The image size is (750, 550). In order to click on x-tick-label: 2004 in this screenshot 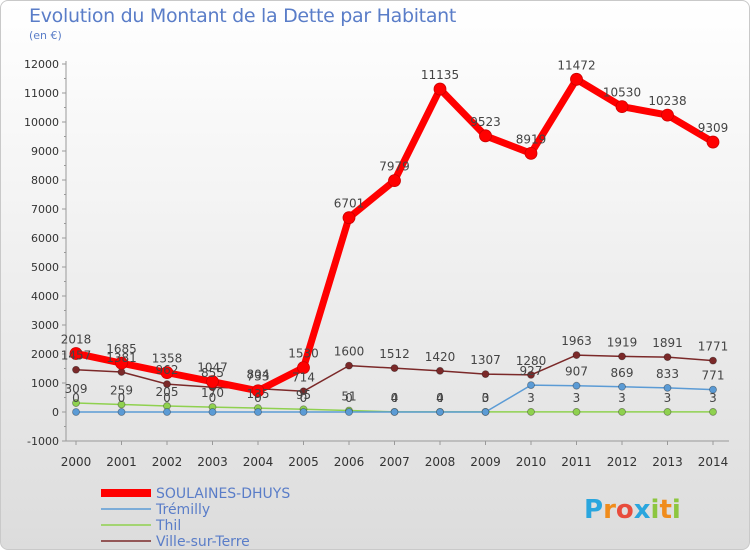, I will do `click(258, 462)`.